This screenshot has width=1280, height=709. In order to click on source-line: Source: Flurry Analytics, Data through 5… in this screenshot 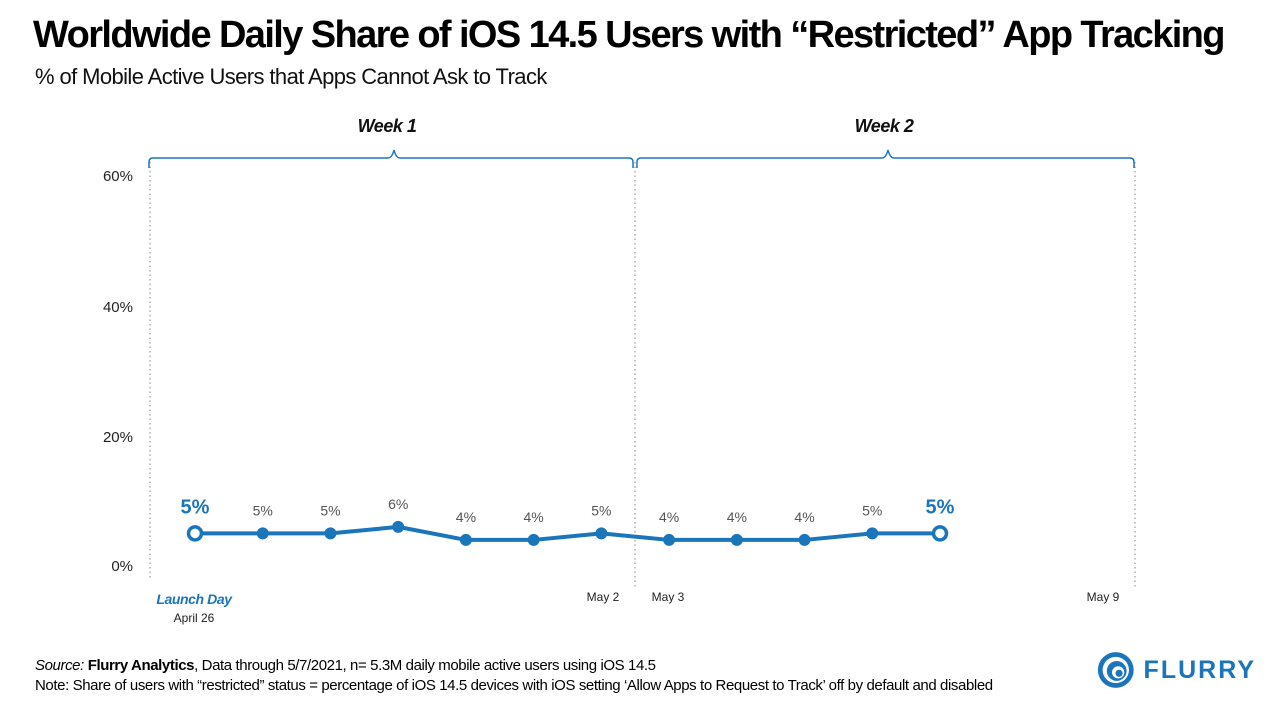, I will do `click(514, 666)`.